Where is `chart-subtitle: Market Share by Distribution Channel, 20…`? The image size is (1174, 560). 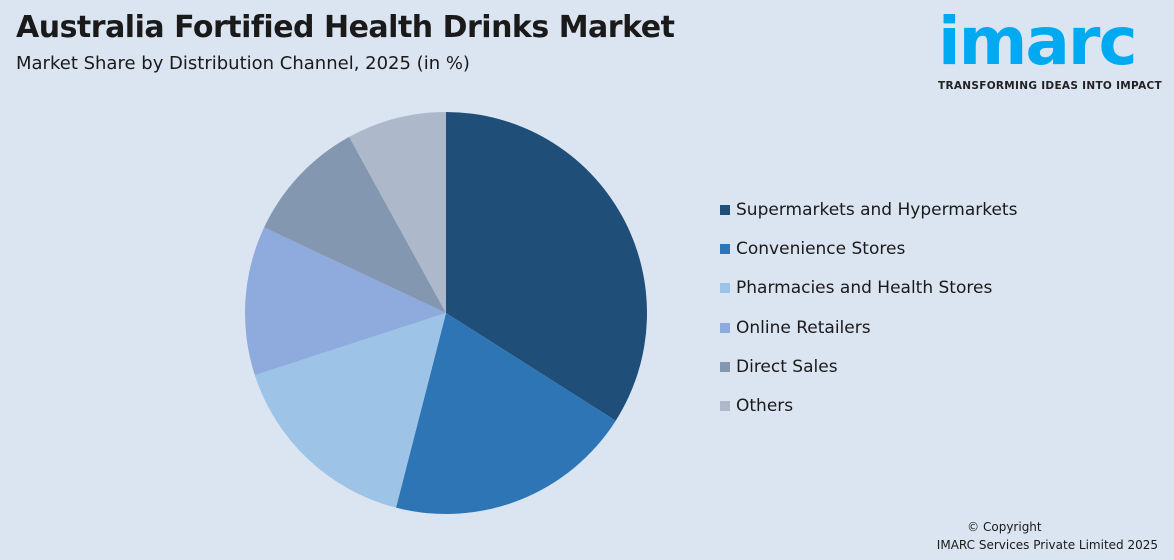
chart-subtitle: Market Share by Distribution Channel, 20… is located at coordinates (243, 63).